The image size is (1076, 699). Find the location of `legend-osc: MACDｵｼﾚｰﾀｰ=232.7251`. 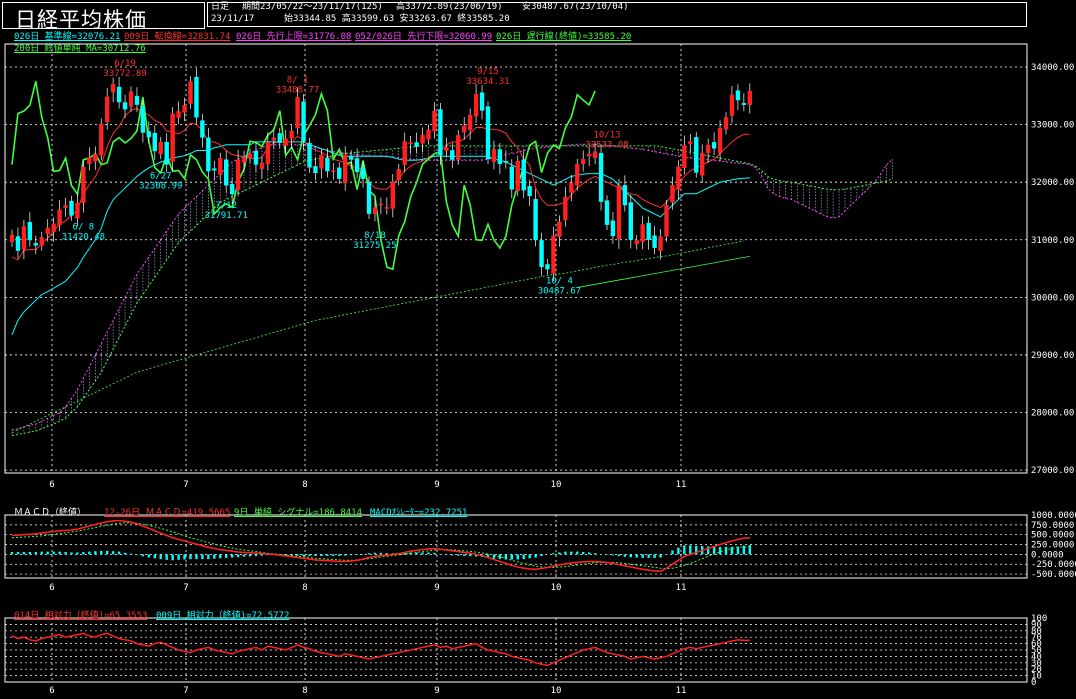

legend-osc: MACDｵｼﾚｰﾀｰ=232.7251 is located at coordinates (419, 513).